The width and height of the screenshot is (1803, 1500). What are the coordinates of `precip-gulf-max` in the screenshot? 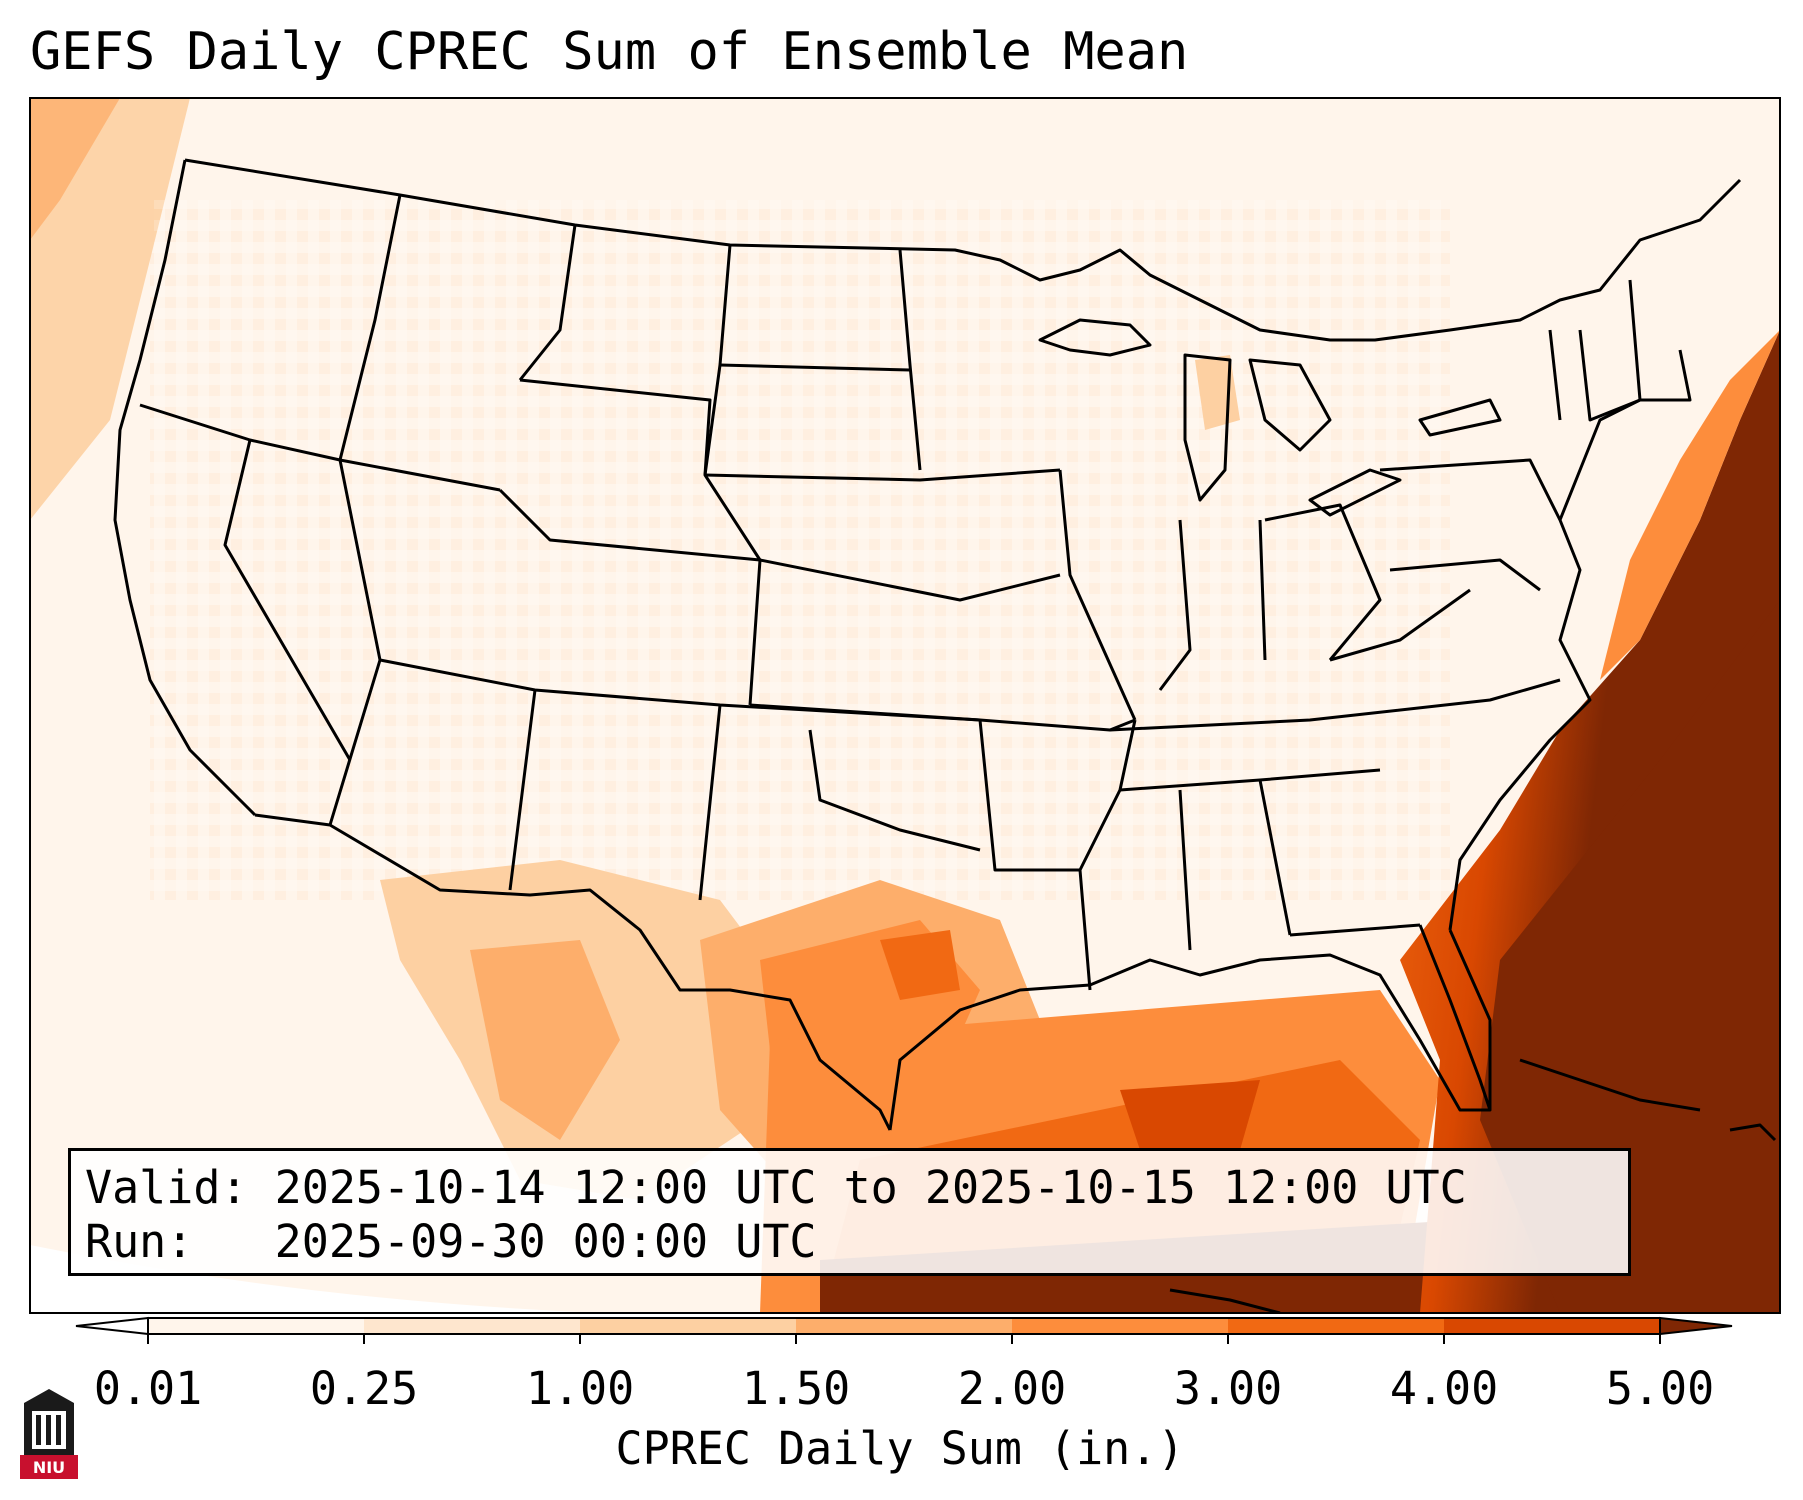 It's located at (1190, 1115).